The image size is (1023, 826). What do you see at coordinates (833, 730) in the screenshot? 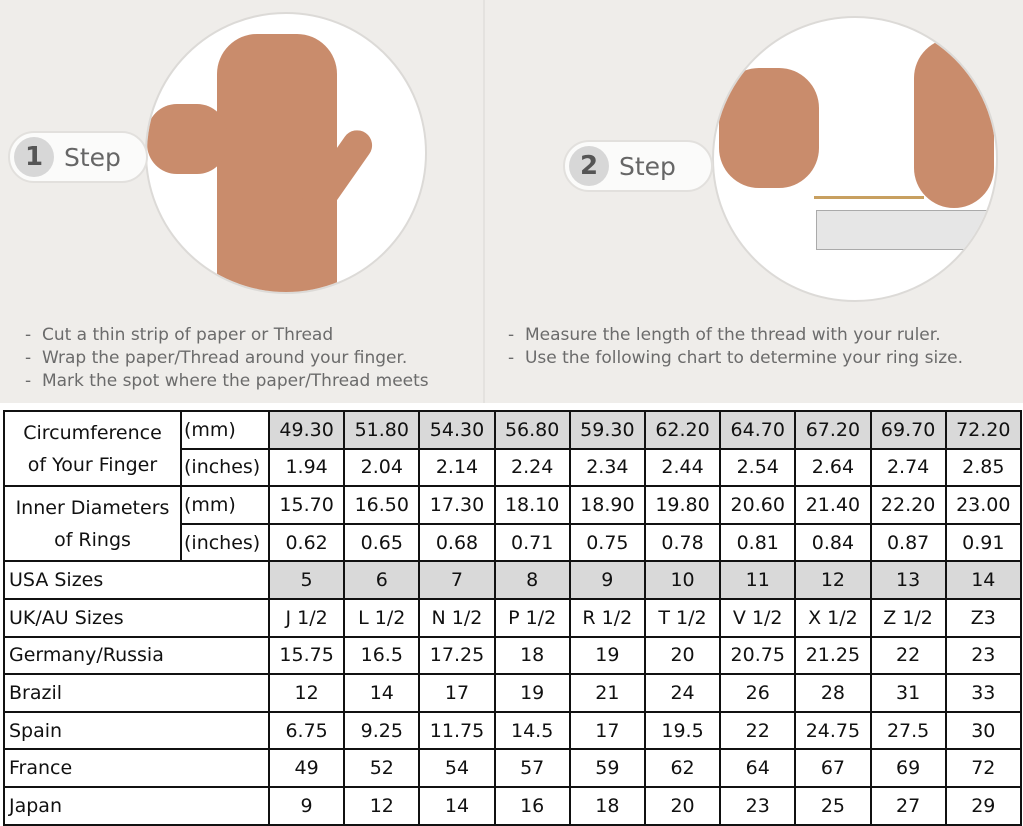
I see `table-cell: 24.75` at bounding box center [833, 730].